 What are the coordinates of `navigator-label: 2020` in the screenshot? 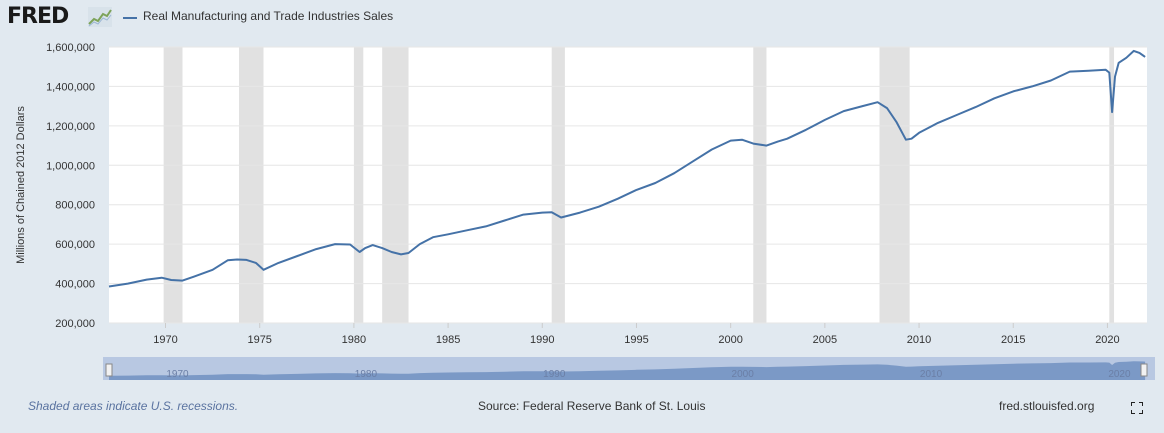 It's located at (1119, 374).